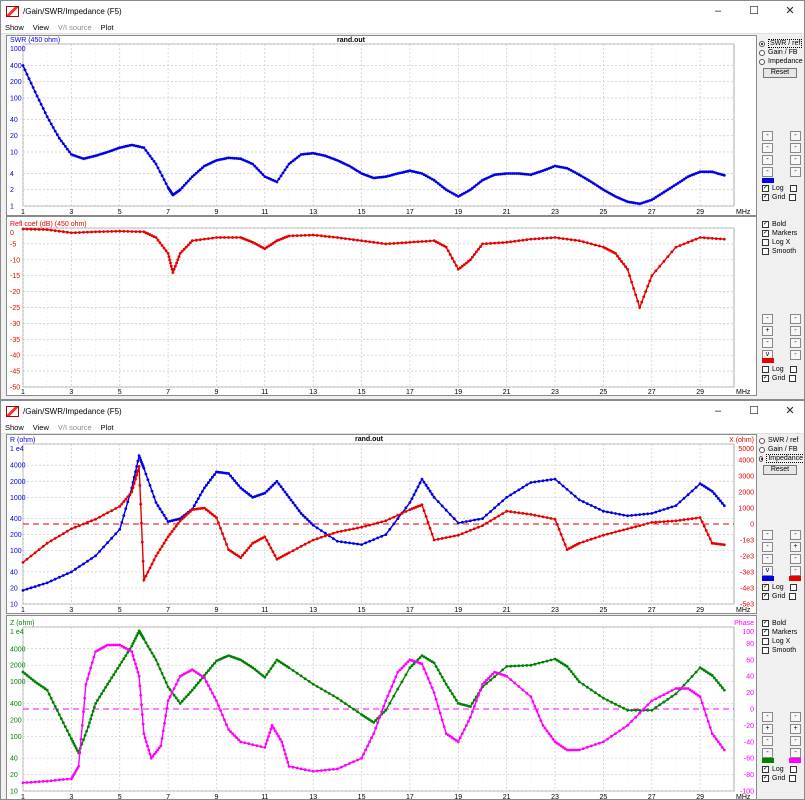 The height and width of the screenshot is (800, 805). What do you see at coordinates (765, 369) in the screenshot?
I see `refl-log-checkbox` at bounding box center [765, 369].